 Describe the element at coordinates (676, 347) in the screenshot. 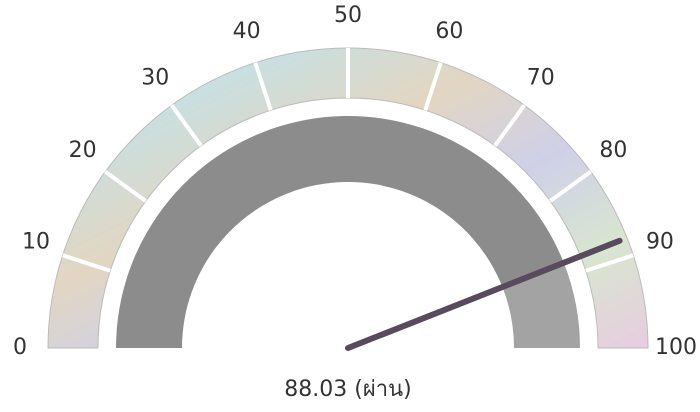

I see `tick-label: 100` at that location.